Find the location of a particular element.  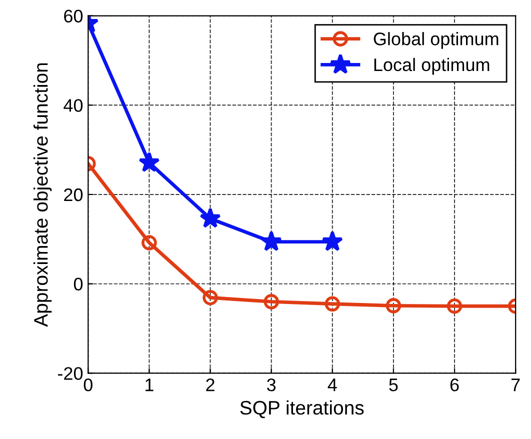

legend-label: Global optimum is located at coordinates (436, 40).